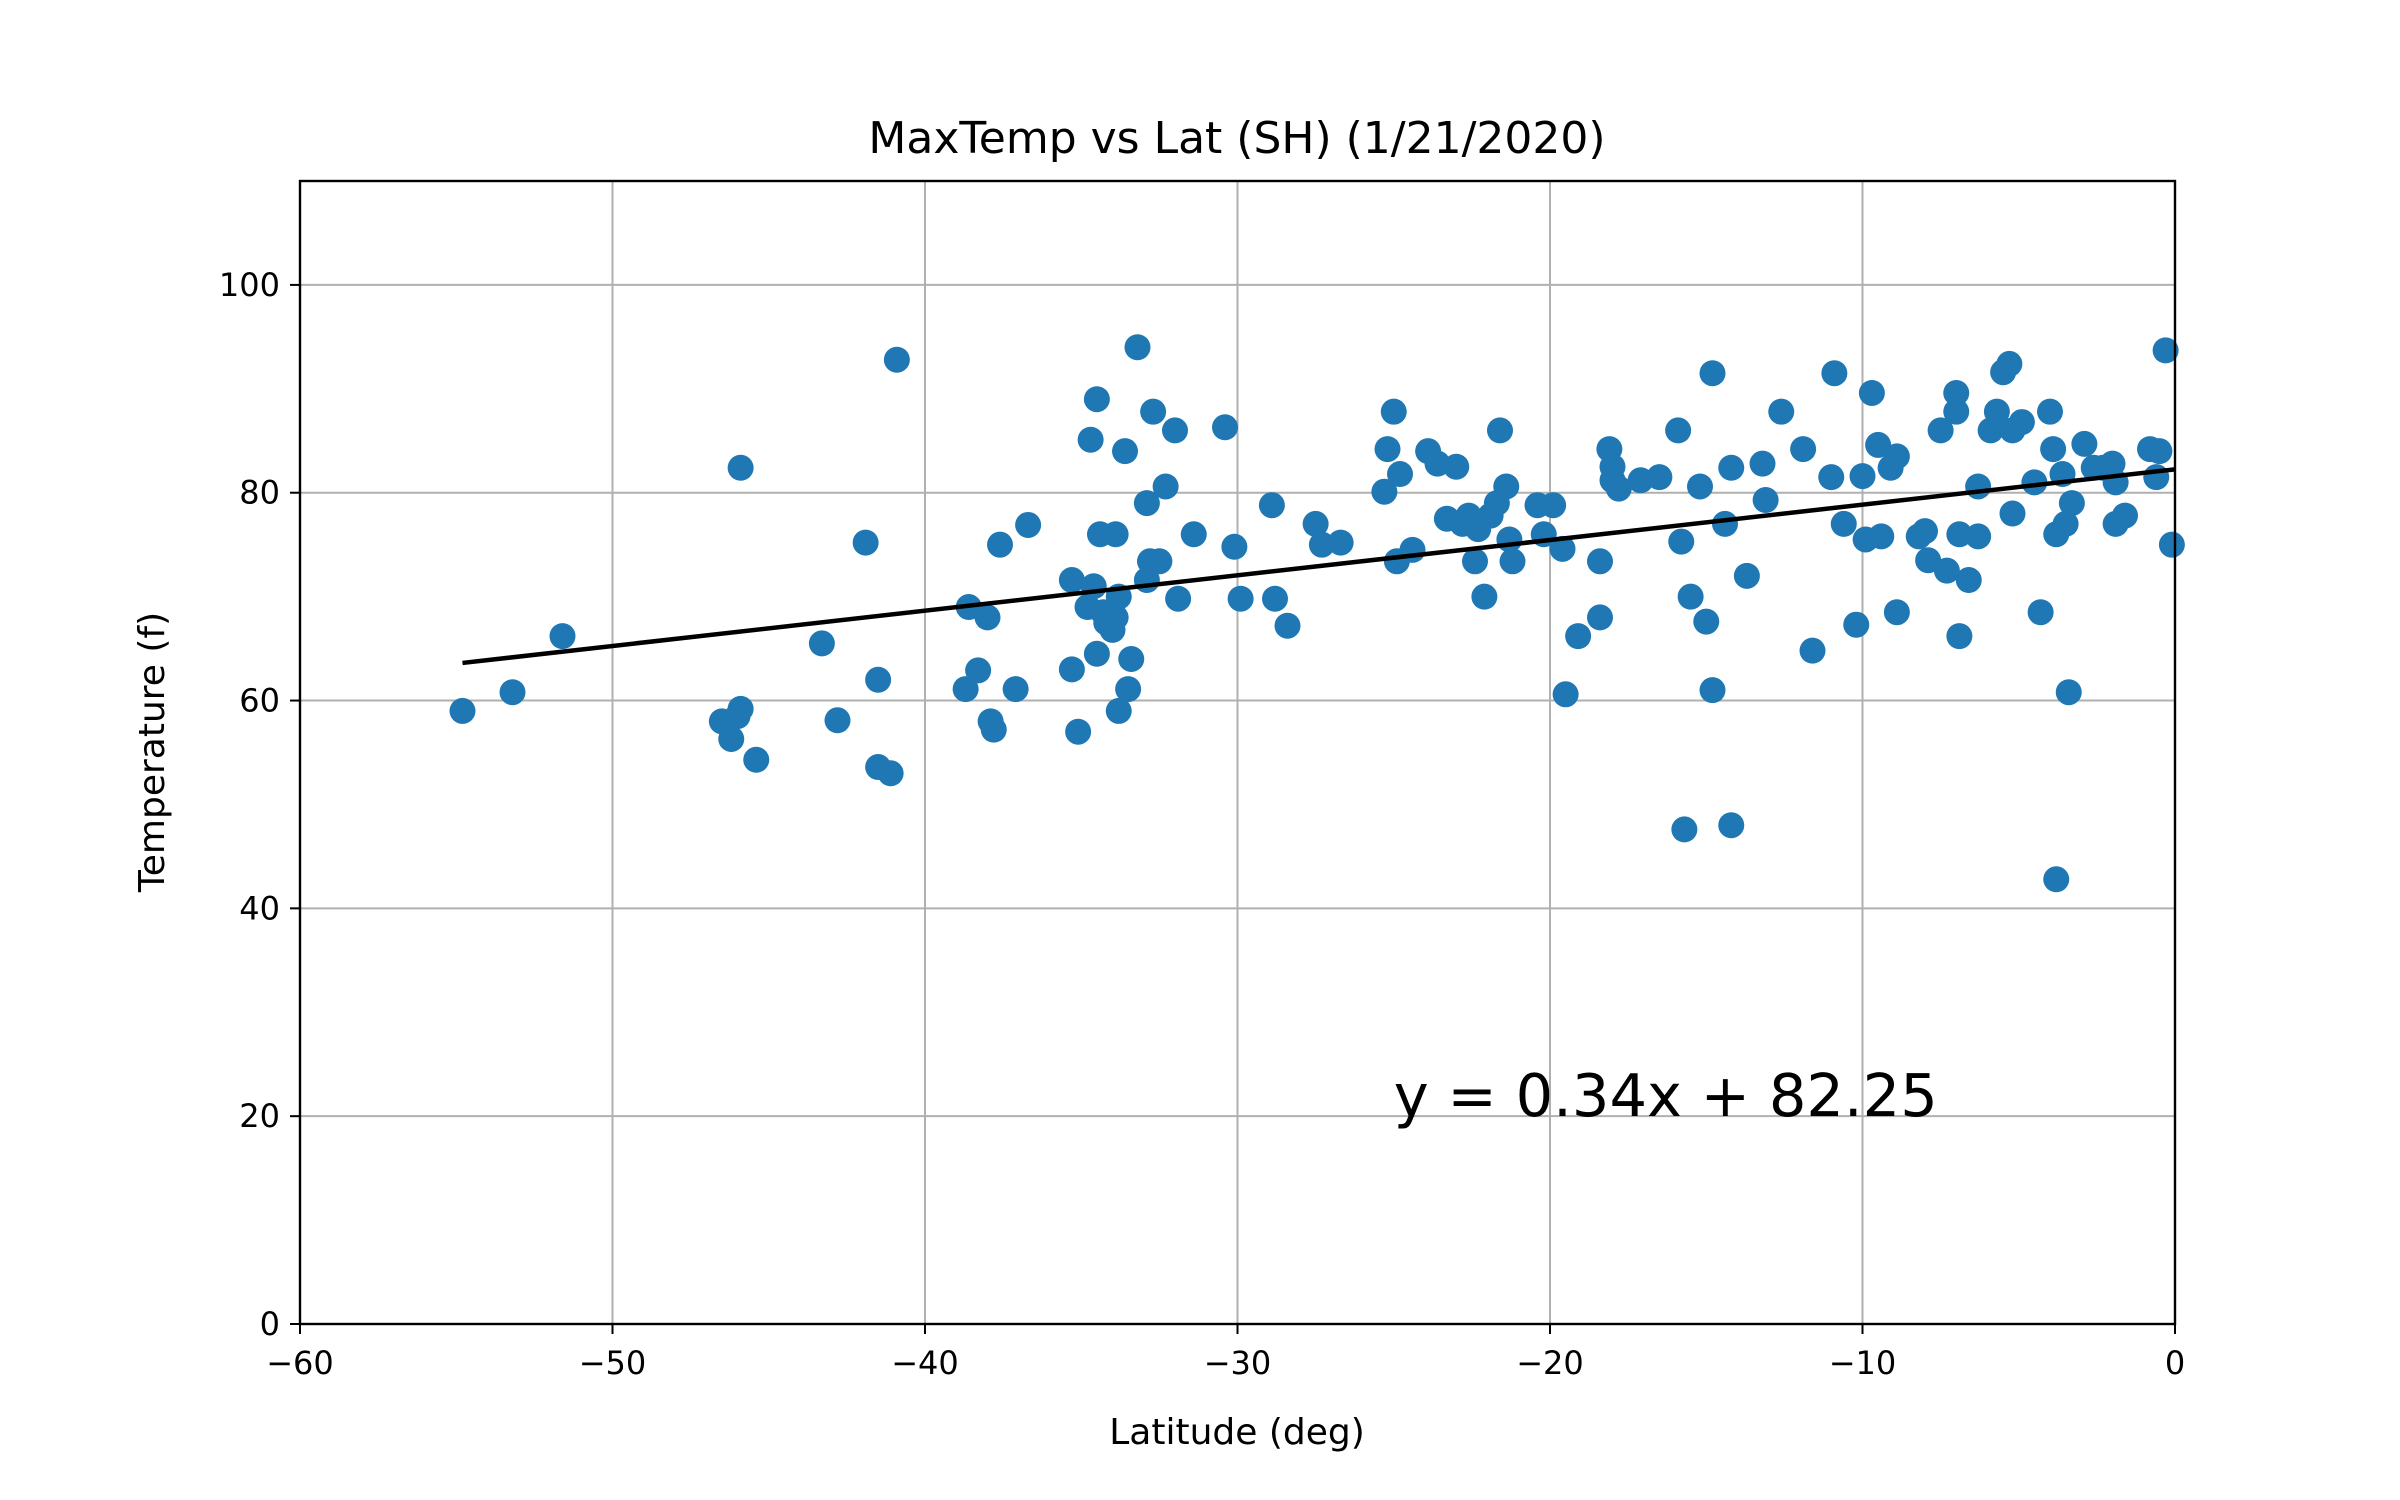  What do you see at coordinates (152, 752) in the screenshot?
I see `y-axis-title: Temperature (f)` at bounding box center [152, 752].